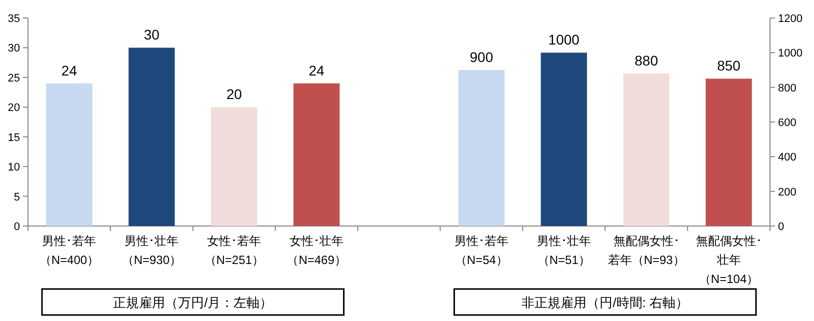 This screenshot has width=814, height=321. What do you see at coordinates (729, 66) in the screenshot?
I see `data-label: 850` at bounding box center [729, 66].